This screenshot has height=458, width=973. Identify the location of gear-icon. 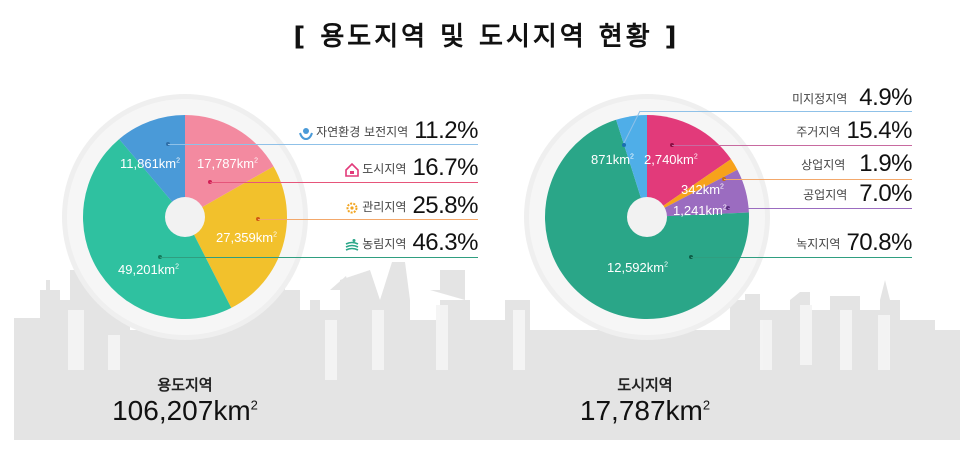
(352, 208).